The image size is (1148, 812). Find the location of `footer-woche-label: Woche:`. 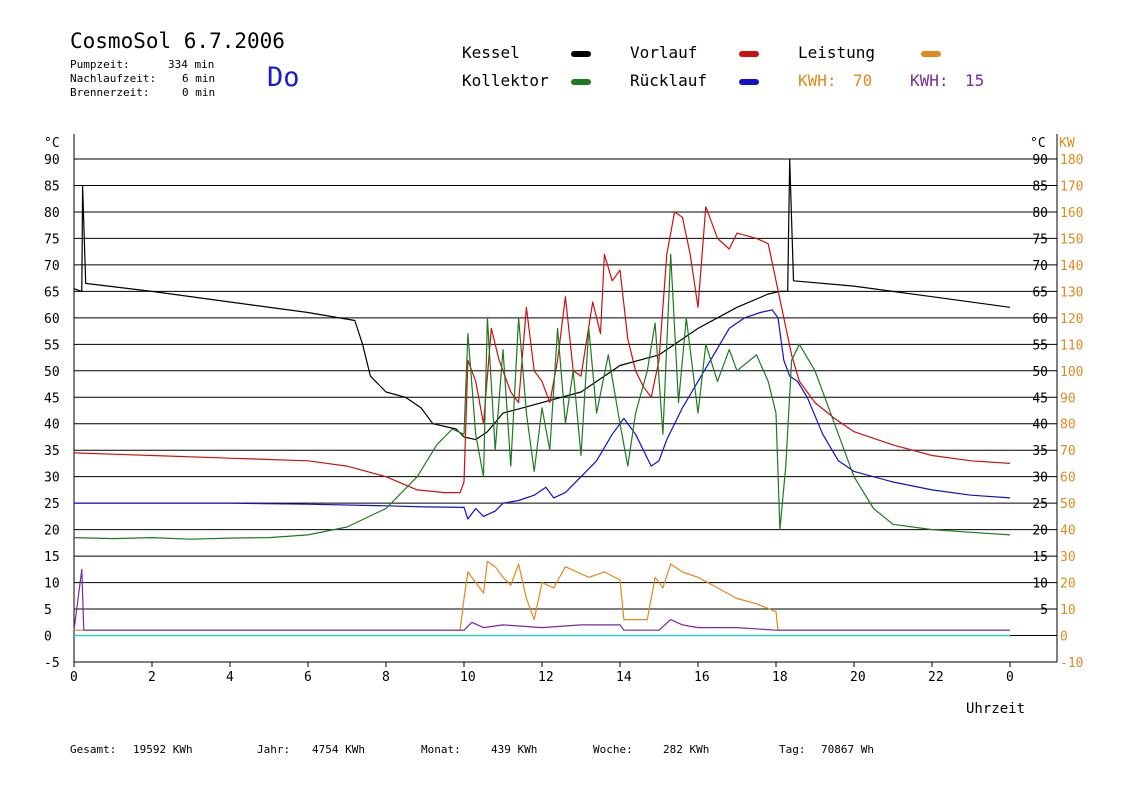

footer-woche-label: Woche: is located at coordinates (613, 749).